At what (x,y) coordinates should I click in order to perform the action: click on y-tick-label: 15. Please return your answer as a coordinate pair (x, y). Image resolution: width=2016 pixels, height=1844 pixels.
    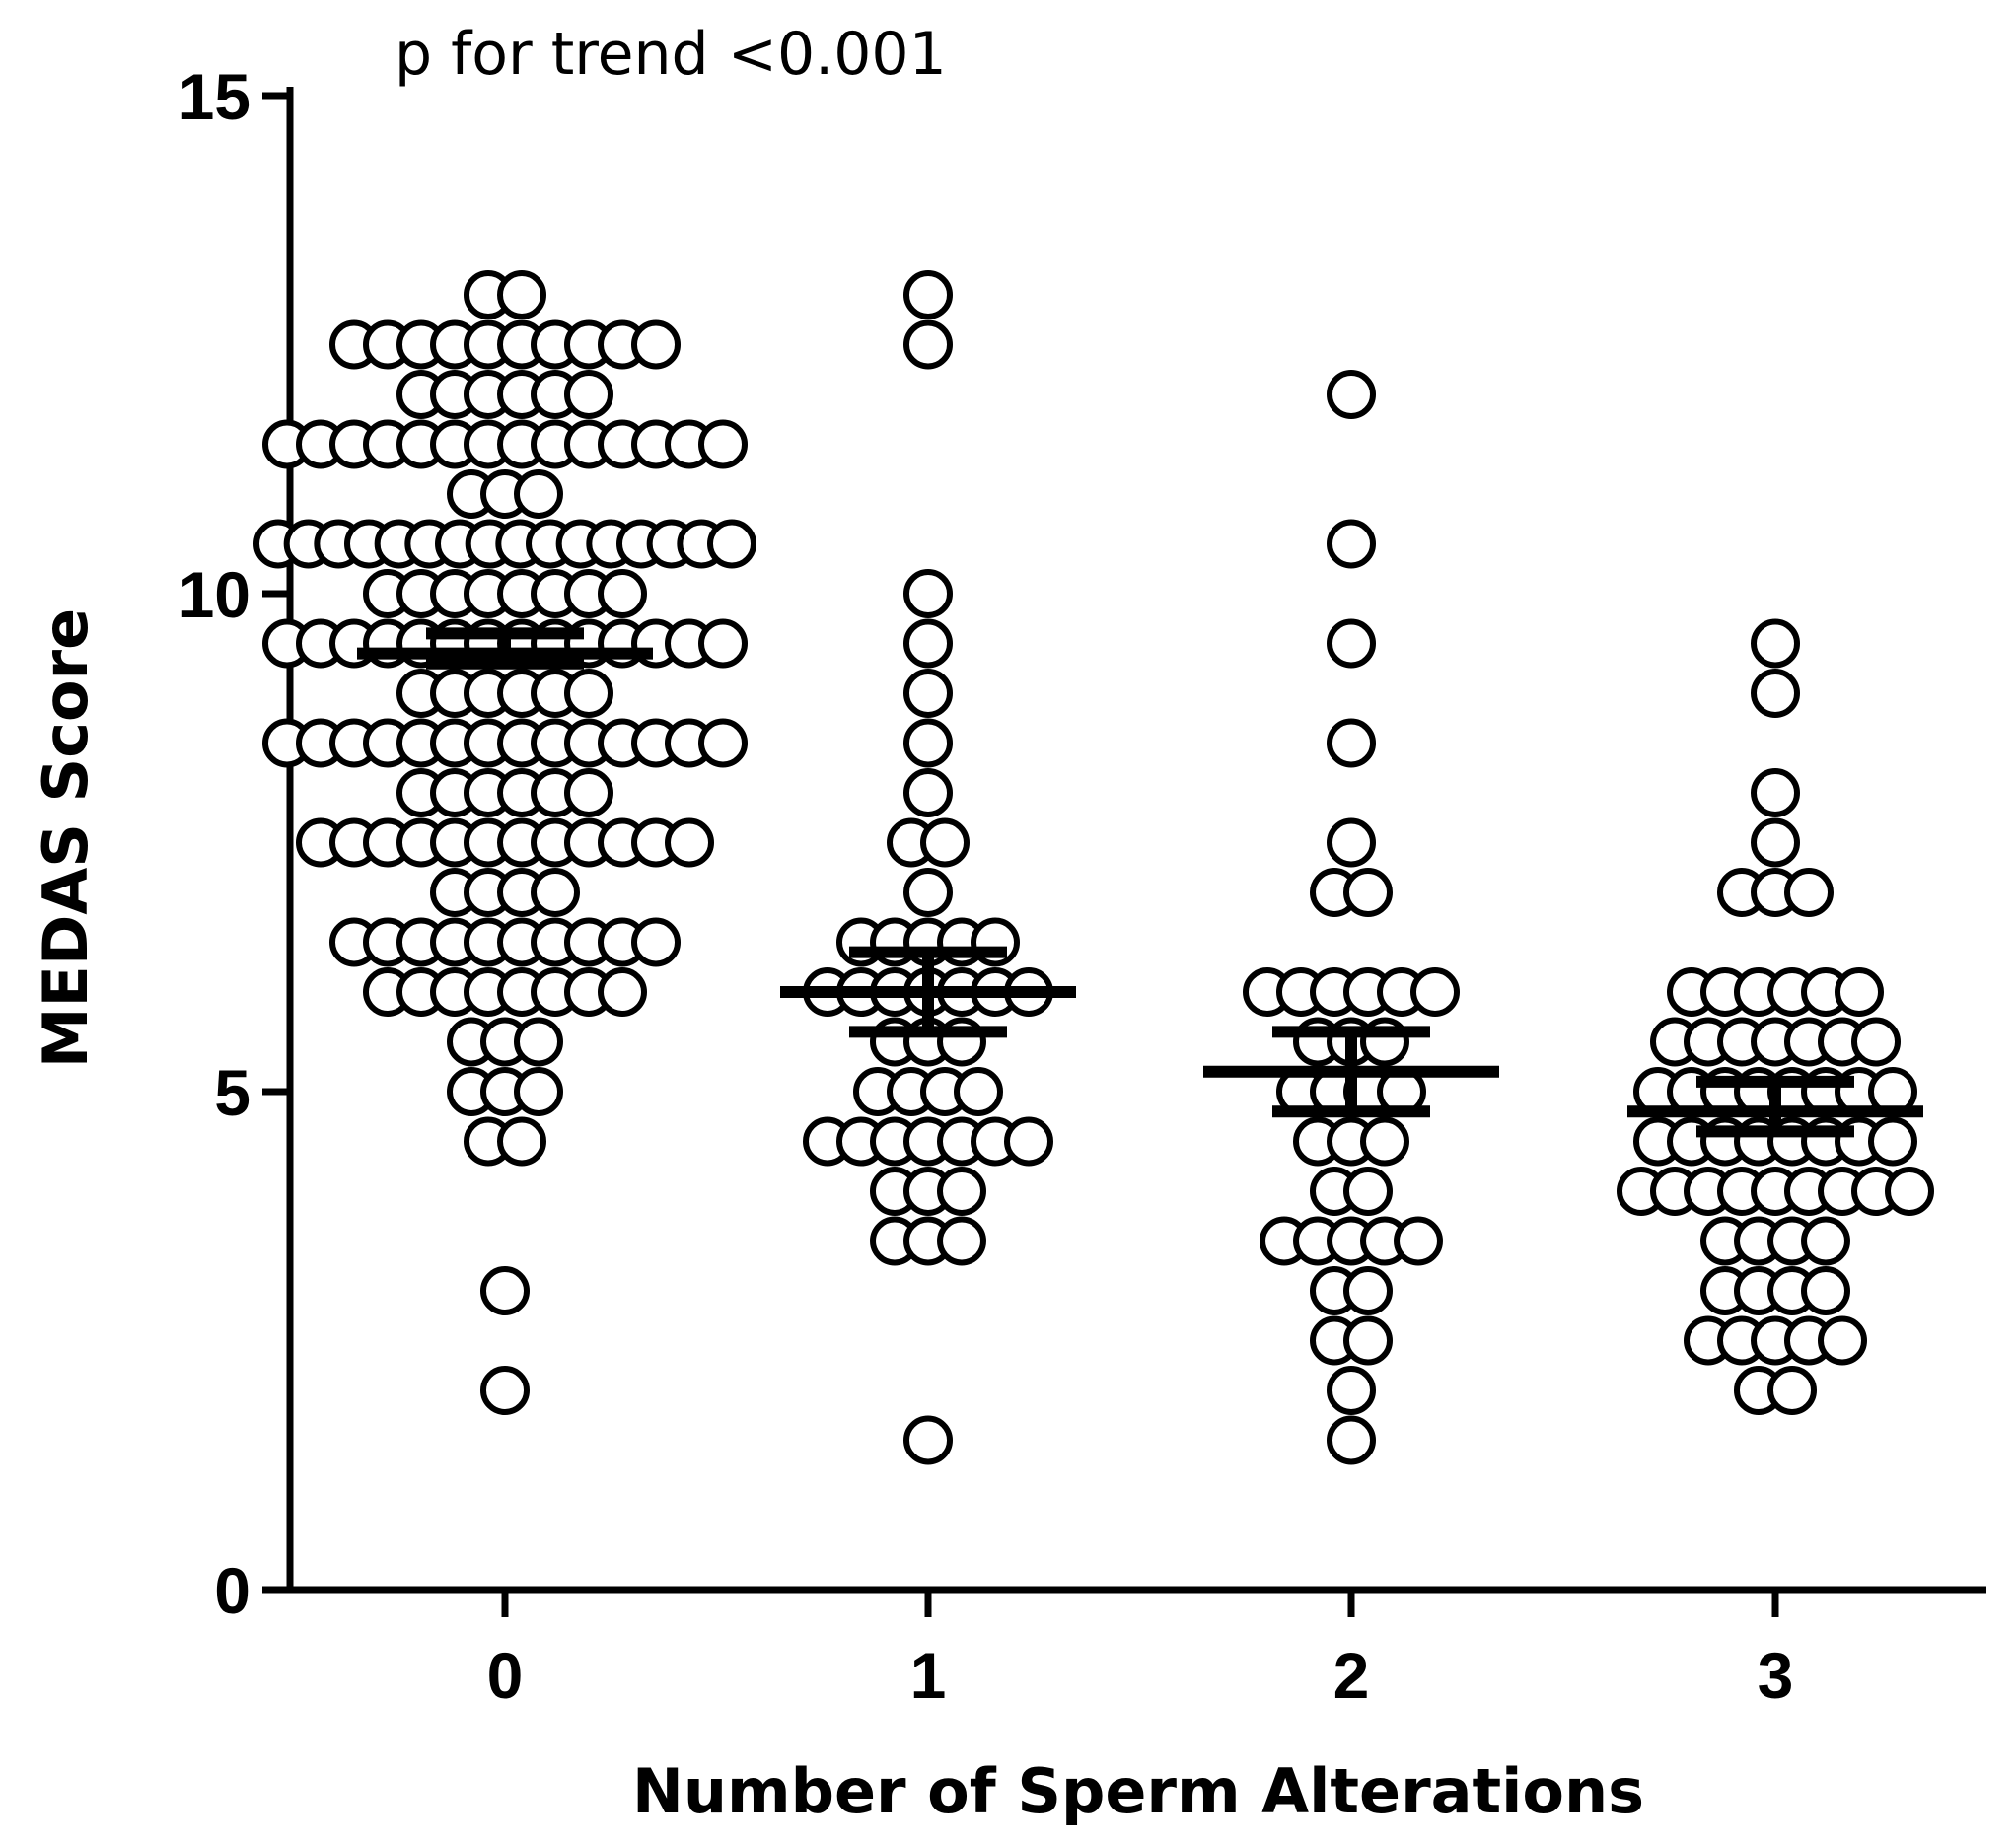
    Looking at the image, I should click on (215, 96).